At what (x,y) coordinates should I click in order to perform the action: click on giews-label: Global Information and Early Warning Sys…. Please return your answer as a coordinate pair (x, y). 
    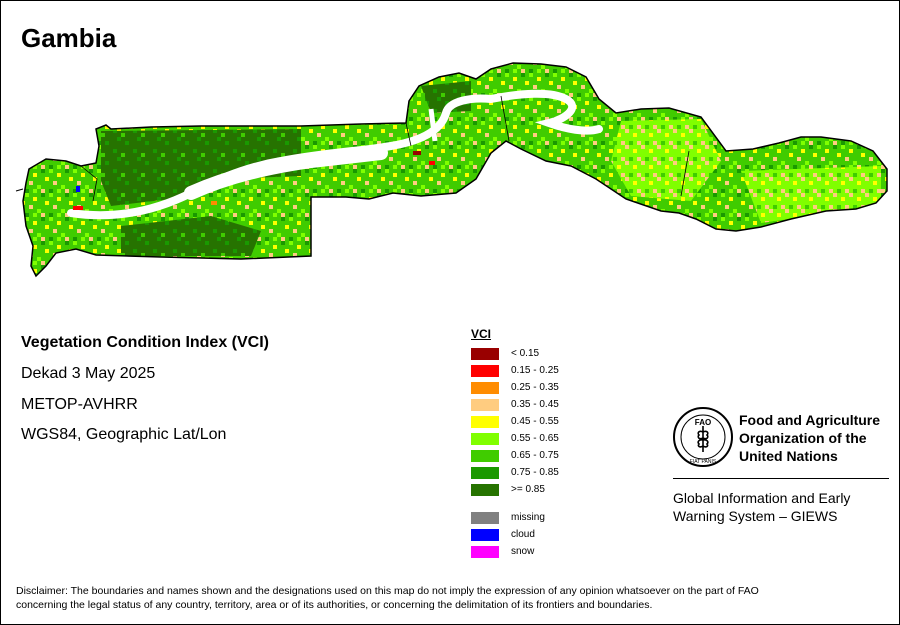
    Looking at the image, I should click on (781, 507).